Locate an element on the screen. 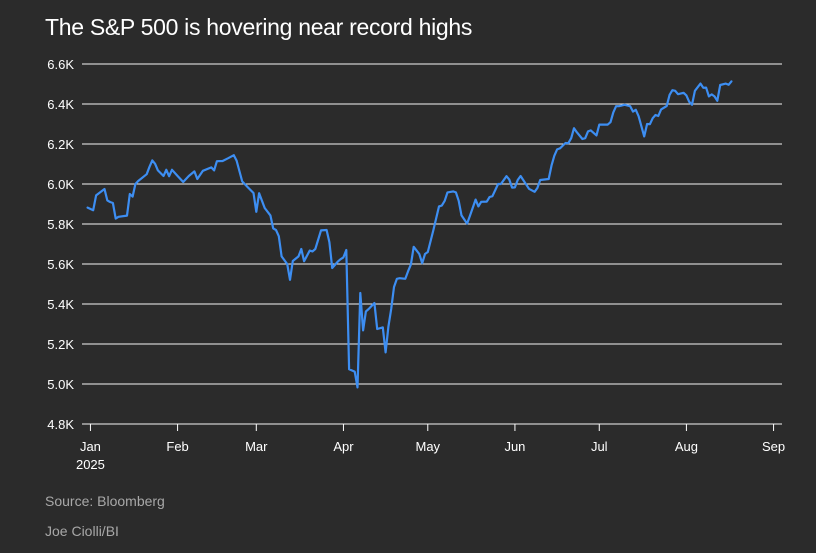  y-tick-label: 5.0K is located at coordinates (60, 384).